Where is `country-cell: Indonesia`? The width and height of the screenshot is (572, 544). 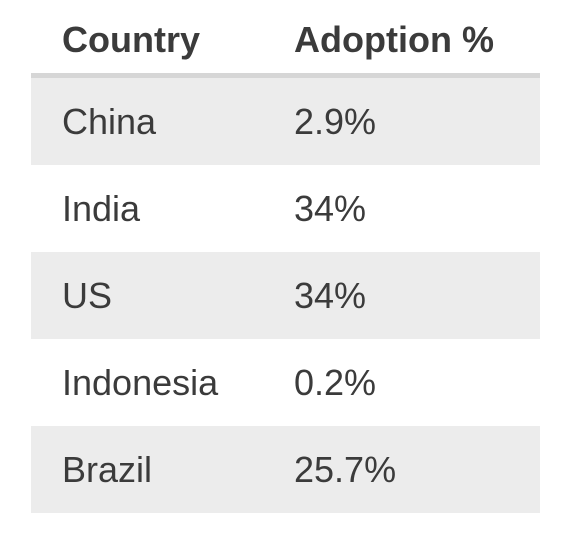
country-cell: Indonesia is located at coordinates (140, 382).